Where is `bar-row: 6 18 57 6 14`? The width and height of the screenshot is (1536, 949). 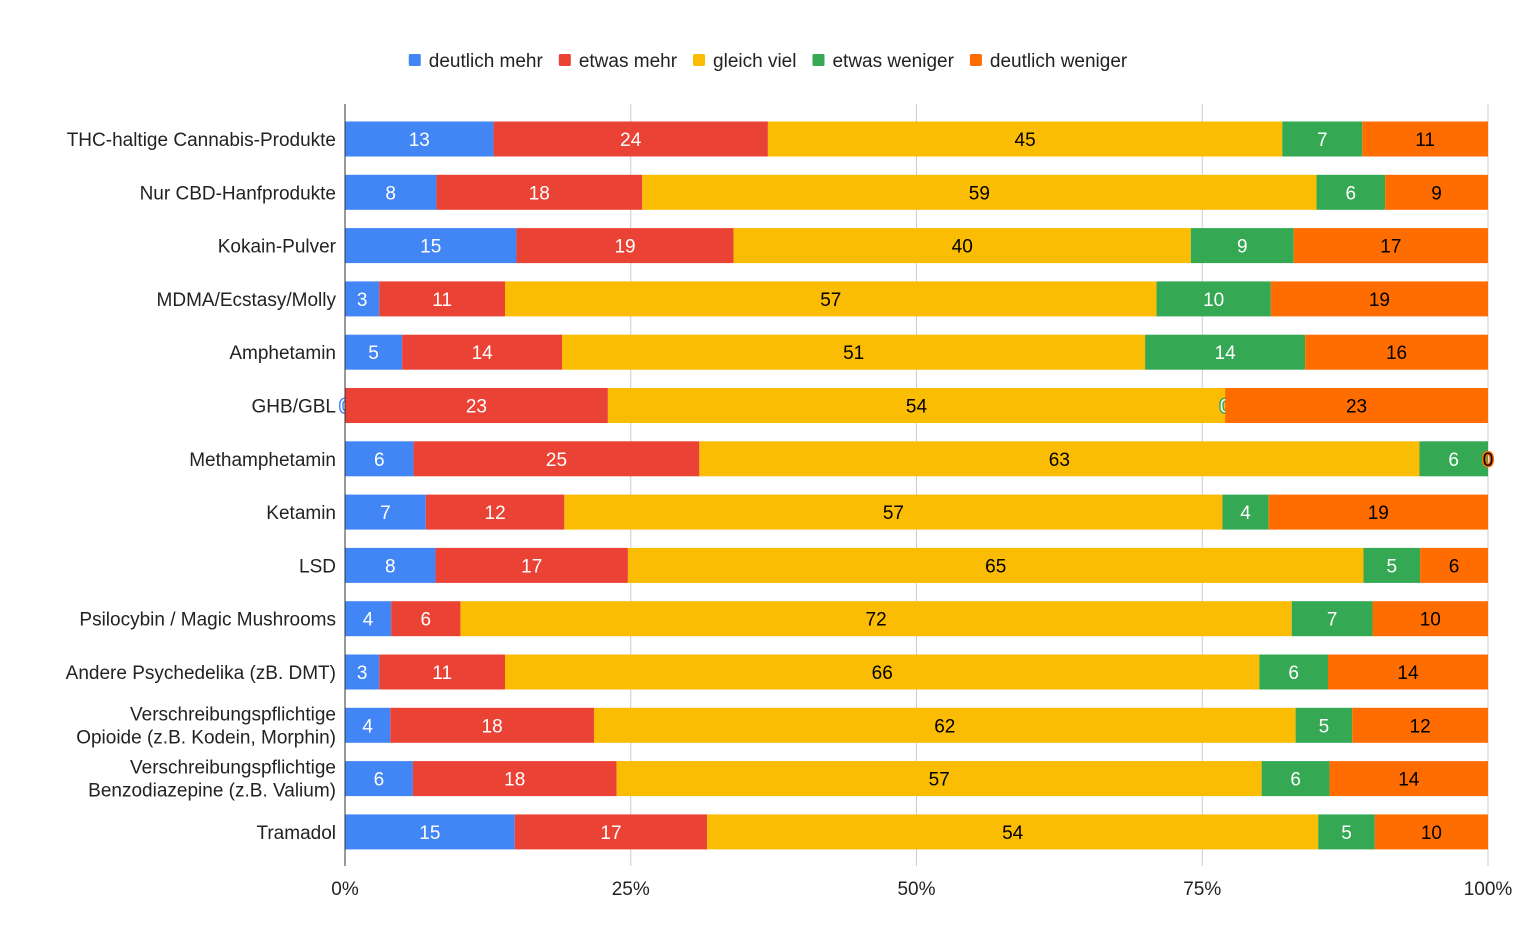 bar-row: 6 18 57 6 14 is located at coordinates (916, 779).